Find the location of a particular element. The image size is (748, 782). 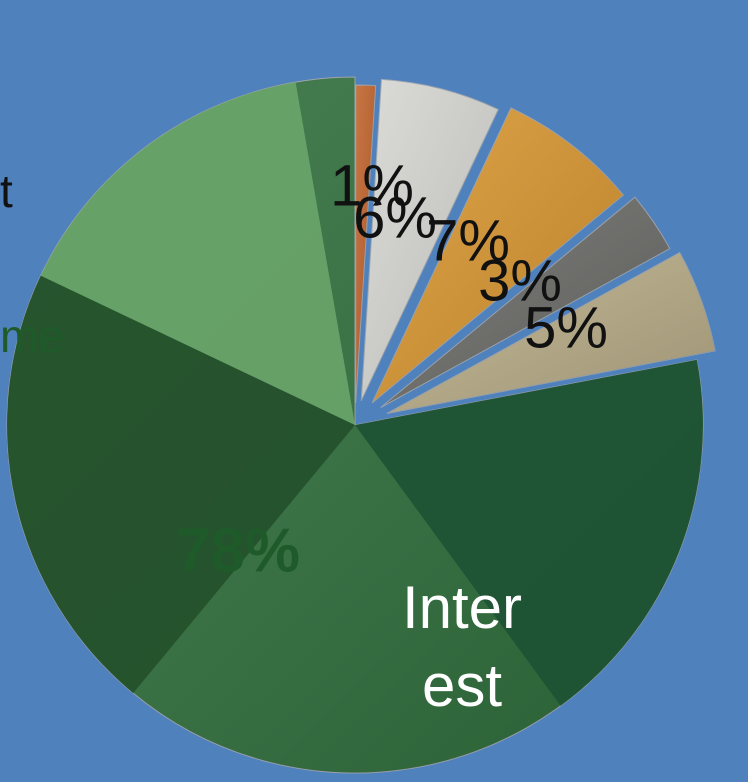

annotation: t is located at coordinates (6, 191).